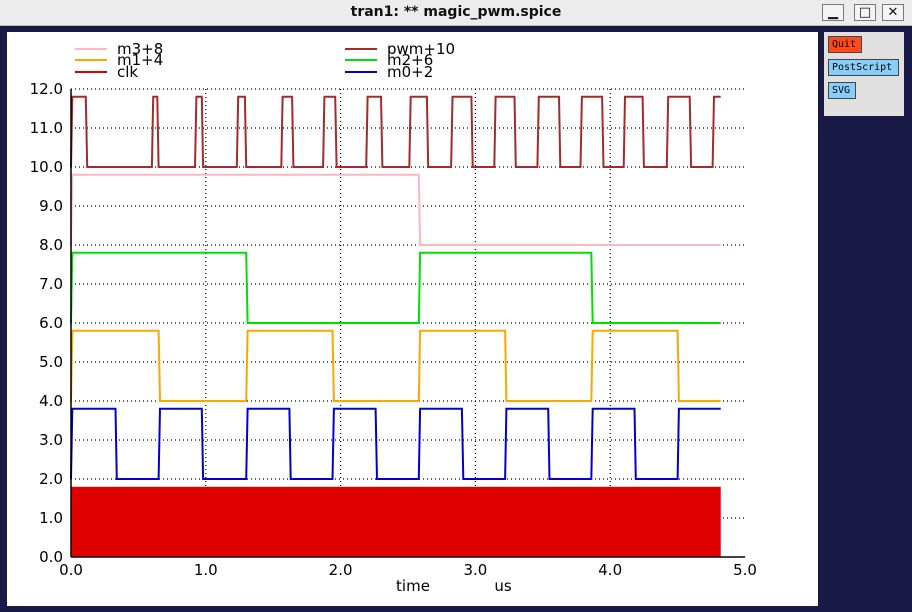 The width and height of the screenshot is (912, 612). Describe the element at coordinates (503, 586) in the screenshot. I see `x-axis-unit: us` at that location.